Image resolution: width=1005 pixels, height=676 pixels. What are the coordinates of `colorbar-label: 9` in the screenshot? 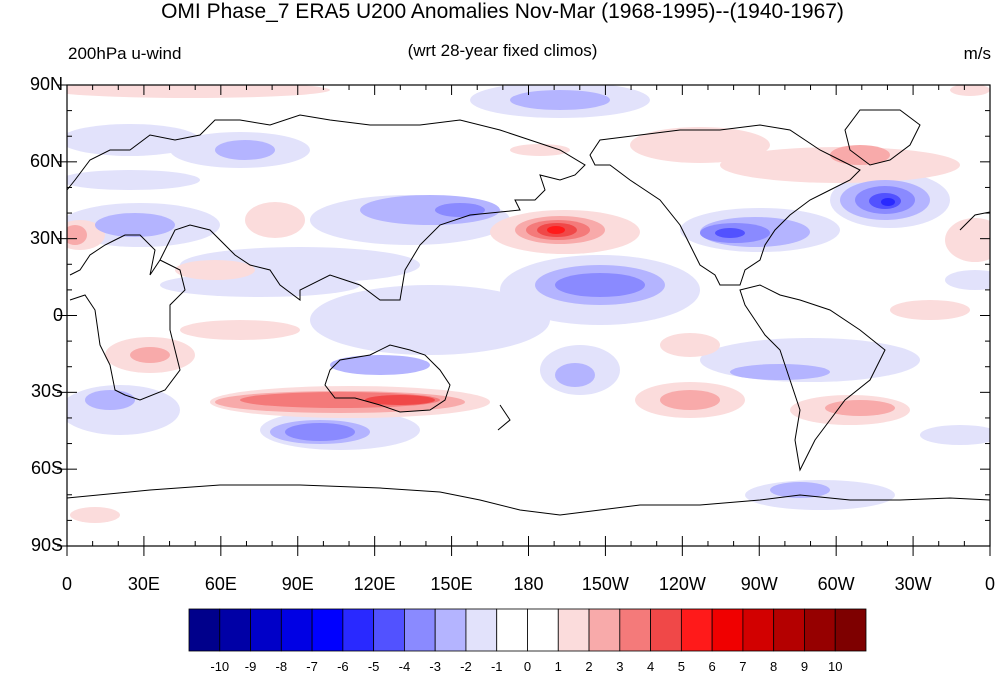 It's located at (804, 666).